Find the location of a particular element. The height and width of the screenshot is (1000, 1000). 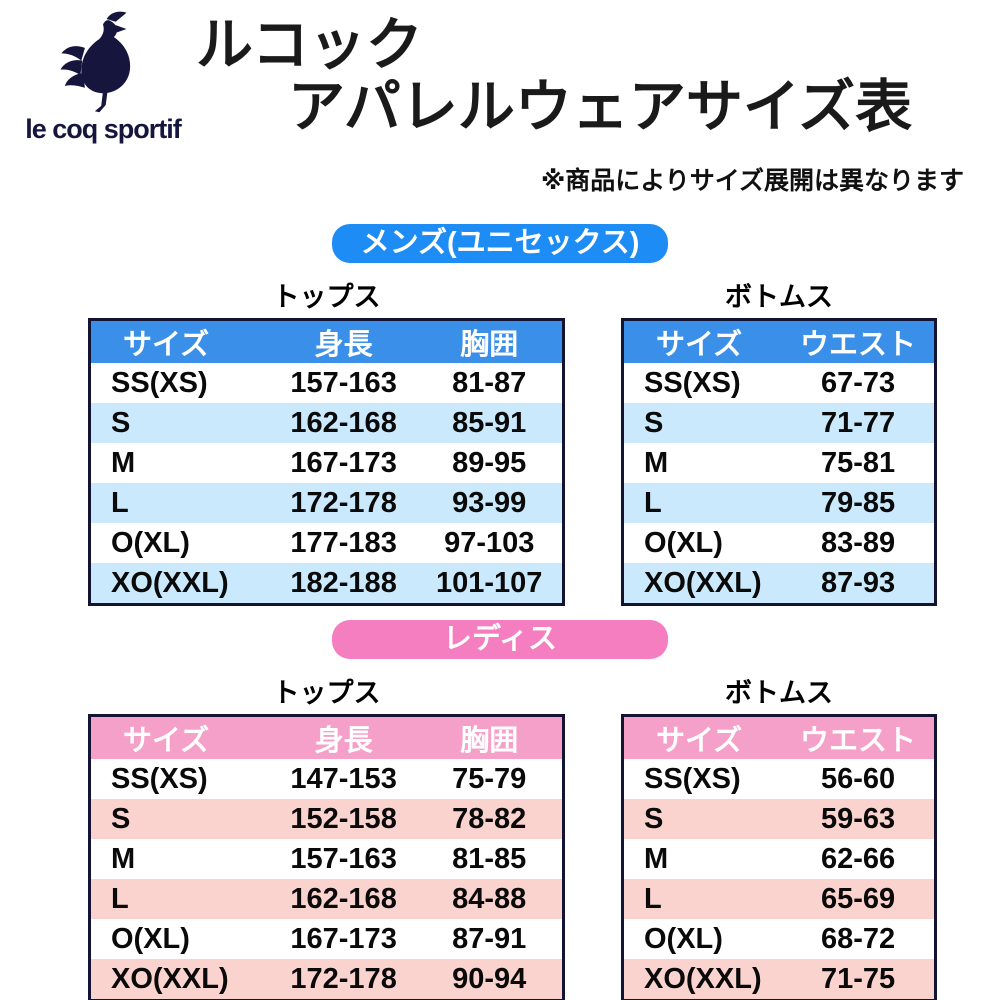

table-row: M 157-163 81-85 is located at coordinates (326, 859).